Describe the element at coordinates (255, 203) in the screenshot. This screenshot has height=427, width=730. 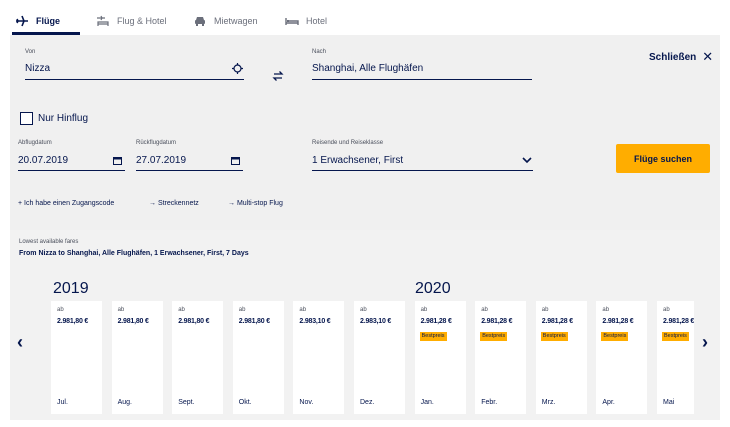
I see `multi-stop-link: → Multi-stop Flug` at that location.